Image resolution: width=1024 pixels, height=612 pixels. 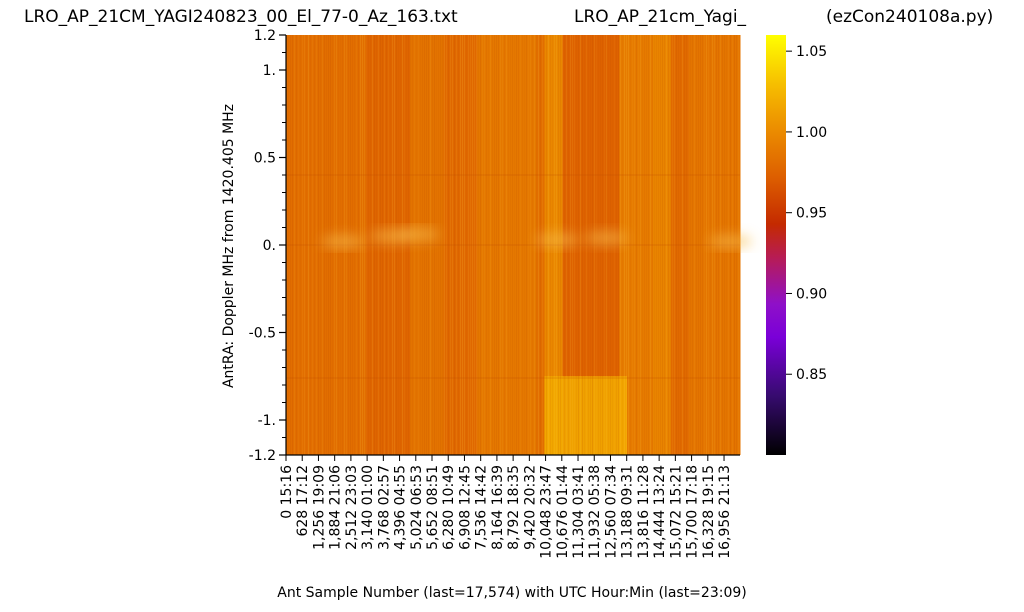 What do you see at coordinates (465, 507) in the screenshot?
I see `x-tick-label: 6,908 12:45` at bounding box center [465, 507].